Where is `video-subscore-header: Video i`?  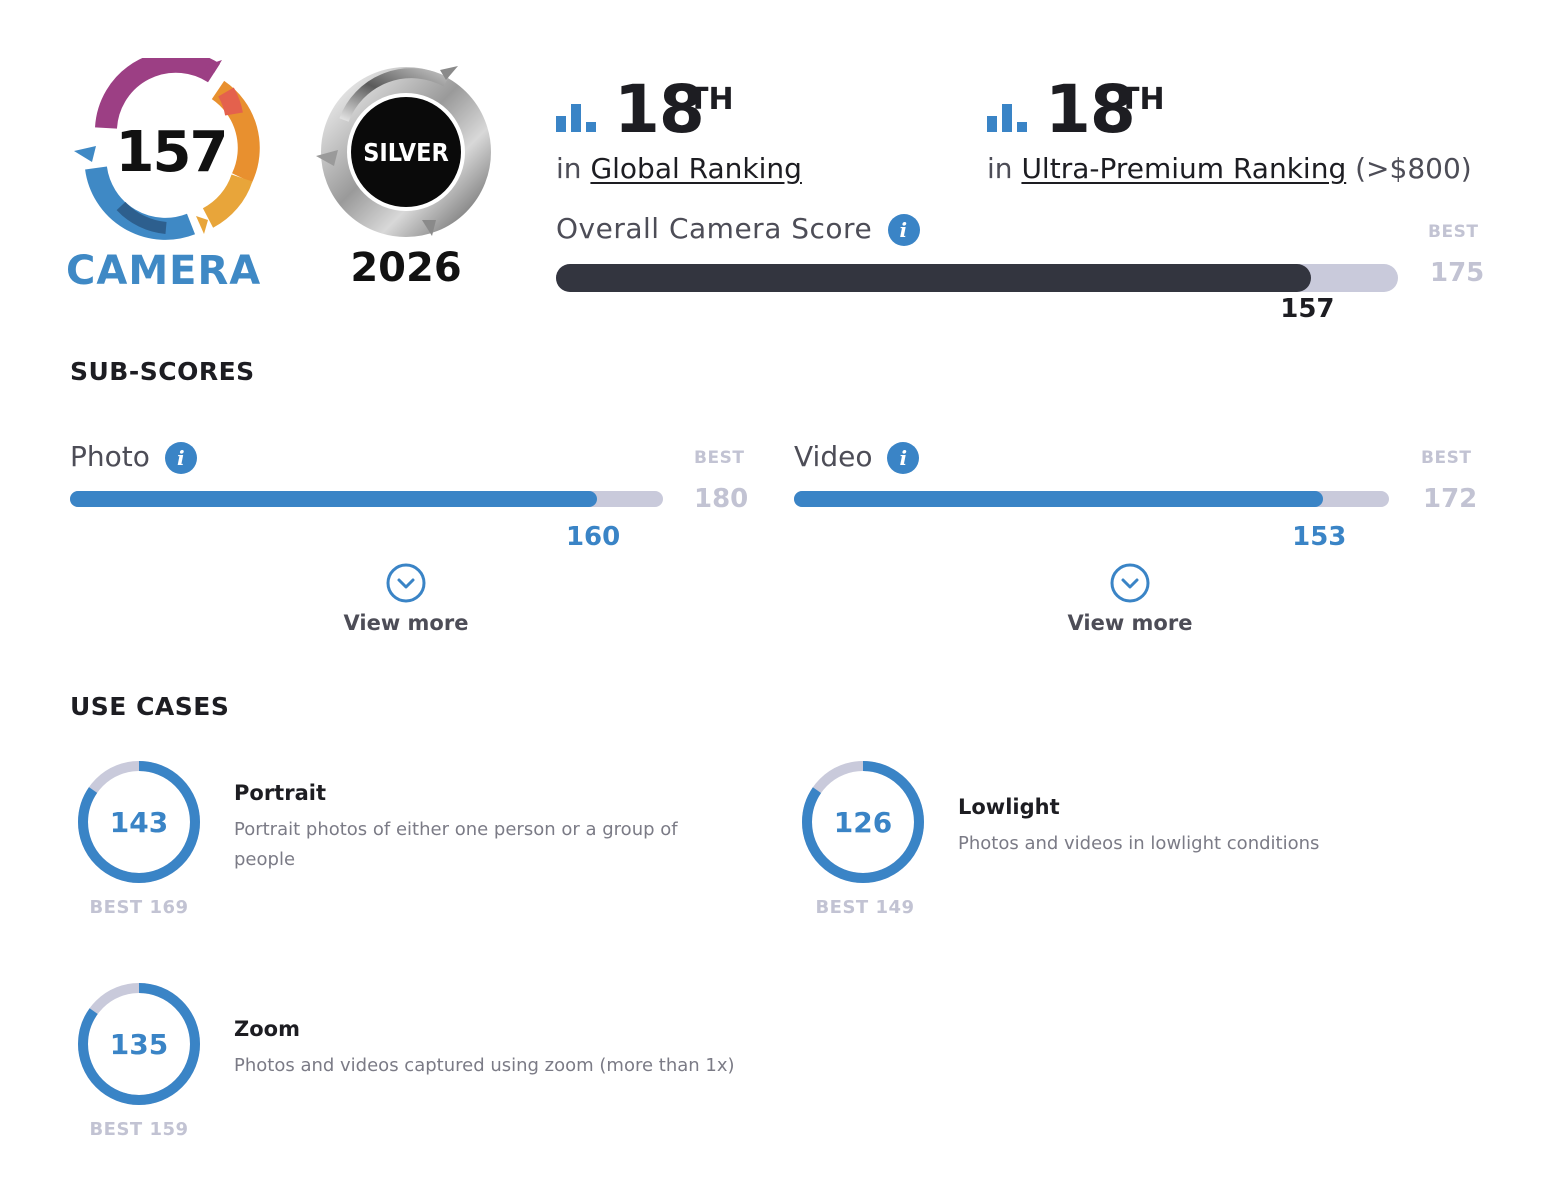 video-subscore-header: Video i is located at coordinates (857, 457).